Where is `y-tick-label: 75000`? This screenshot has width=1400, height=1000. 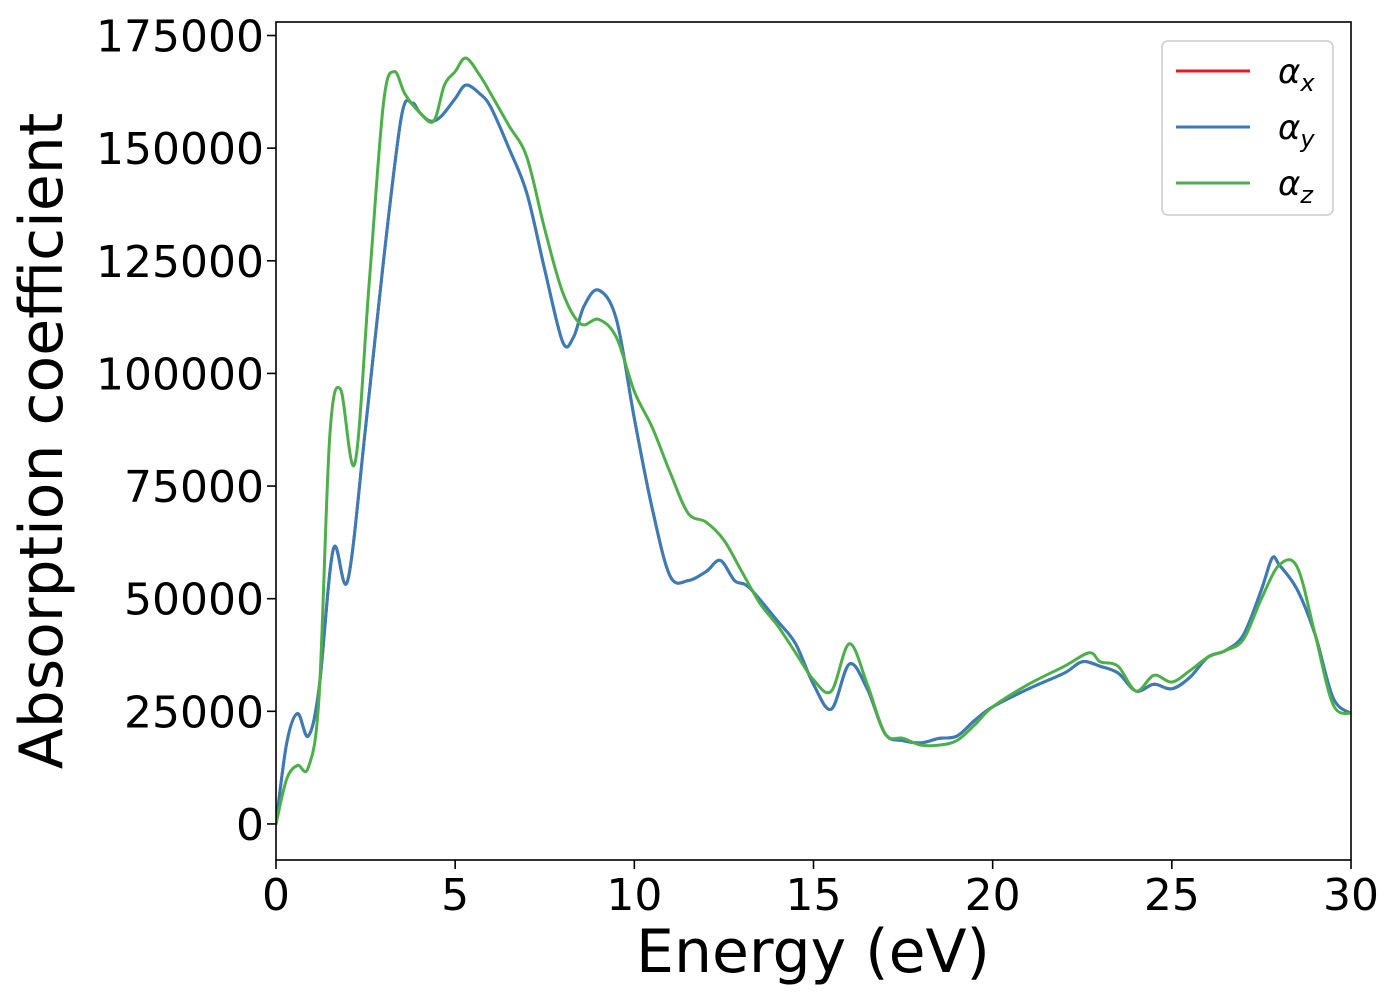
y-tick-label: 75000 is located at coordinates (194, 487).